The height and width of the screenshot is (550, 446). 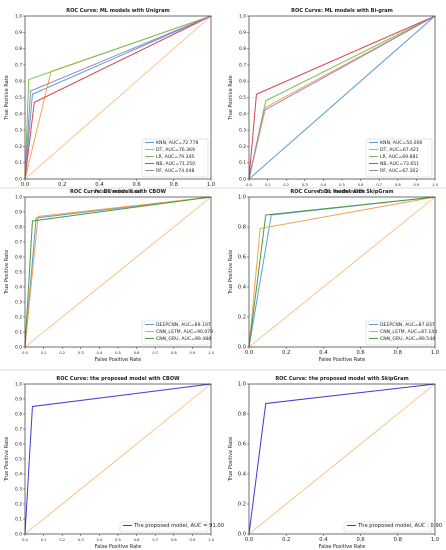 What do you see at coordinates (417, 185) in the screenshot?
I see `x-tick-label: 0.9` at bounding box center [417, 185].